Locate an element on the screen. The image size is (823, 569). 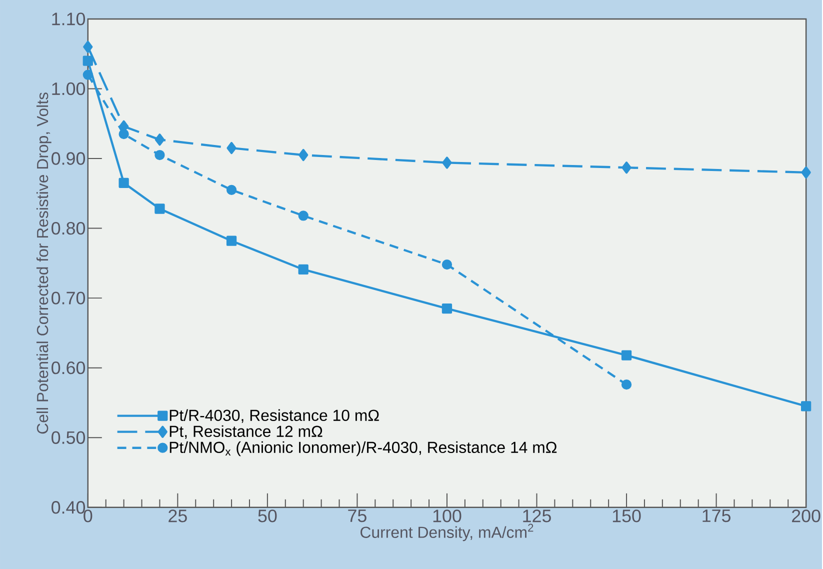
y-tick-label: 1.00 is located at coordinates (69, 88).